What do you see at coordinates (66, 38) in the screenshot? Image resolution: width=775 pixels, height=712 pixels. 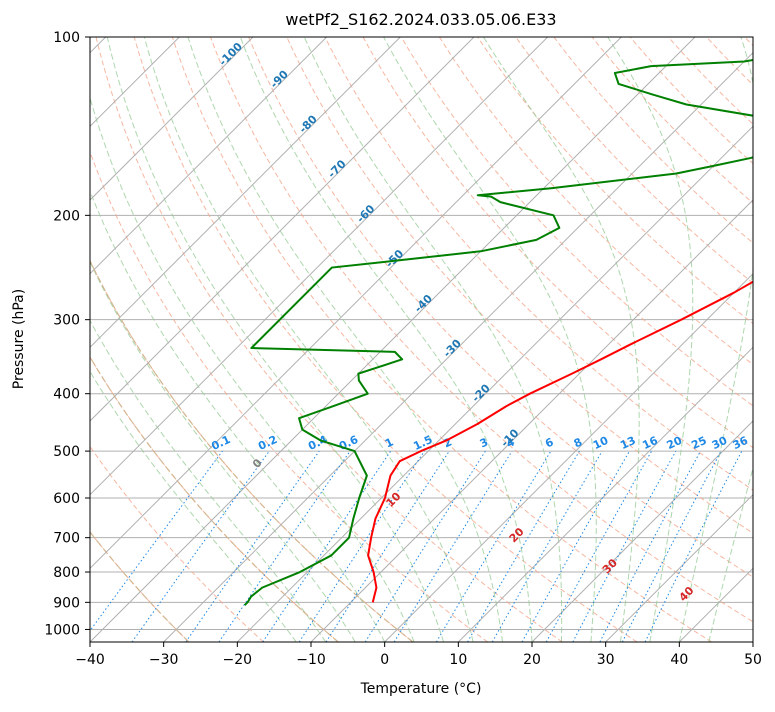 I see `y-tick-label: 100` at bounding box center [66, 38].